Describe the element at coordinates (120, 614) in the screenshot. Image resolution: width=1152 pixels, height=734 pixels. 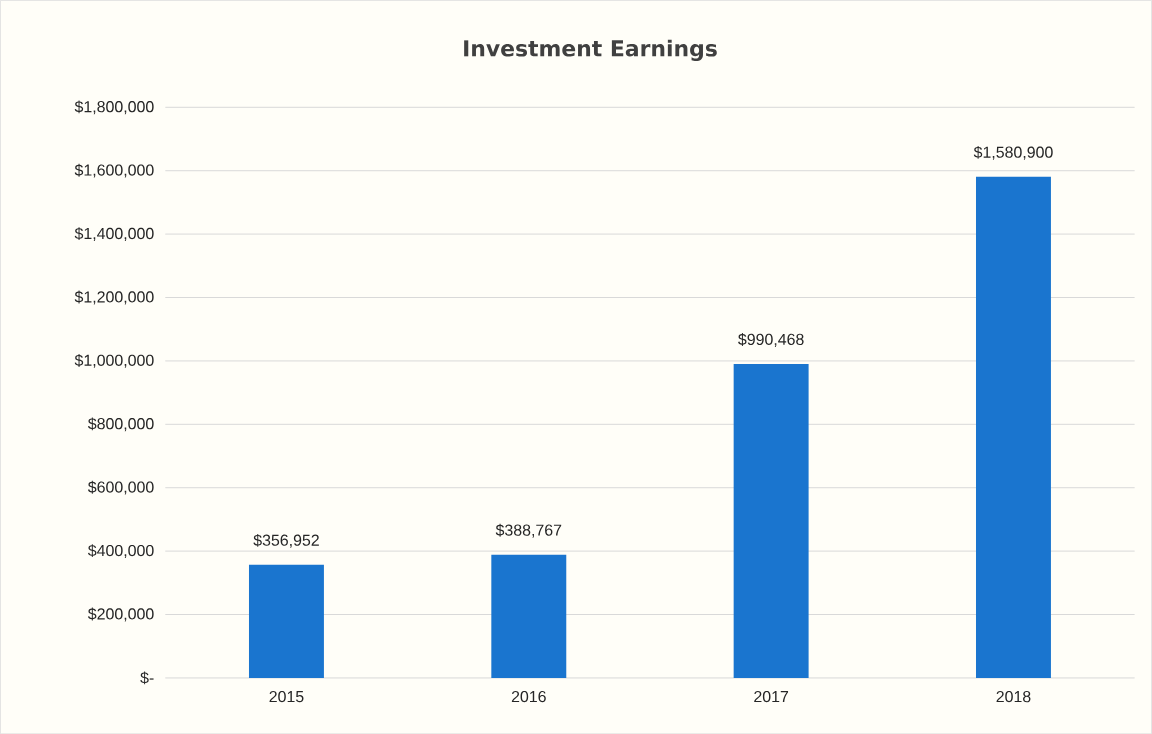
I see `y-tick-label: $200,000` at that location.